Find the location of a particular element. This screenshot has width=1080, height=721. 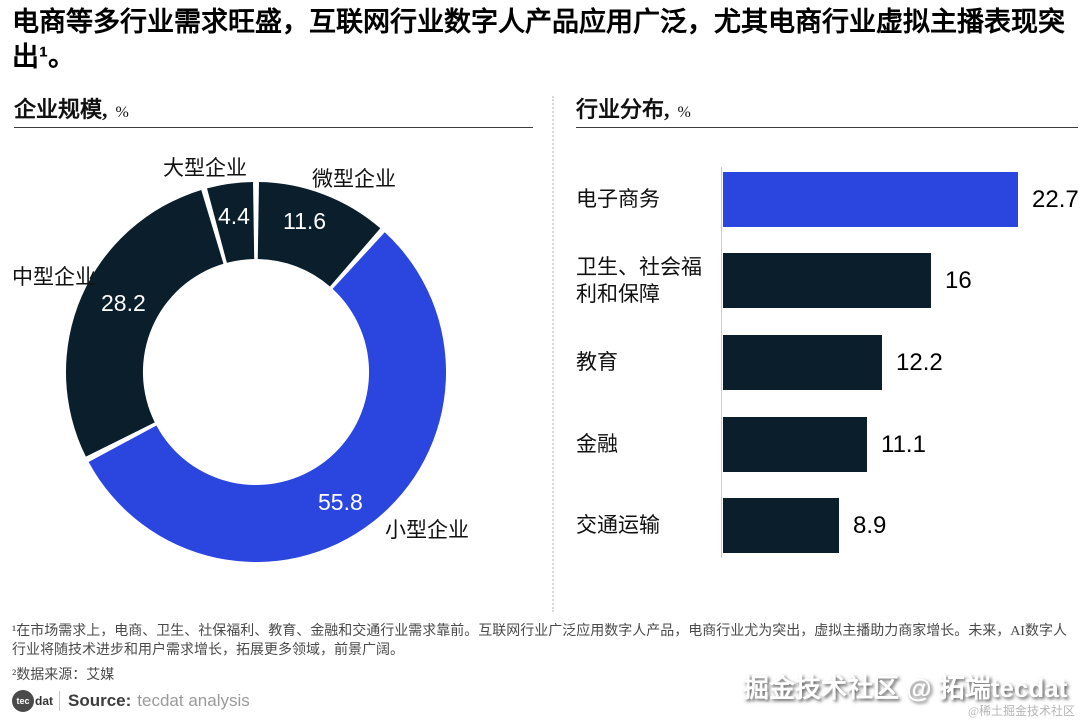

bar-value-0: 22.7 is located at coordinates (1055, 199).